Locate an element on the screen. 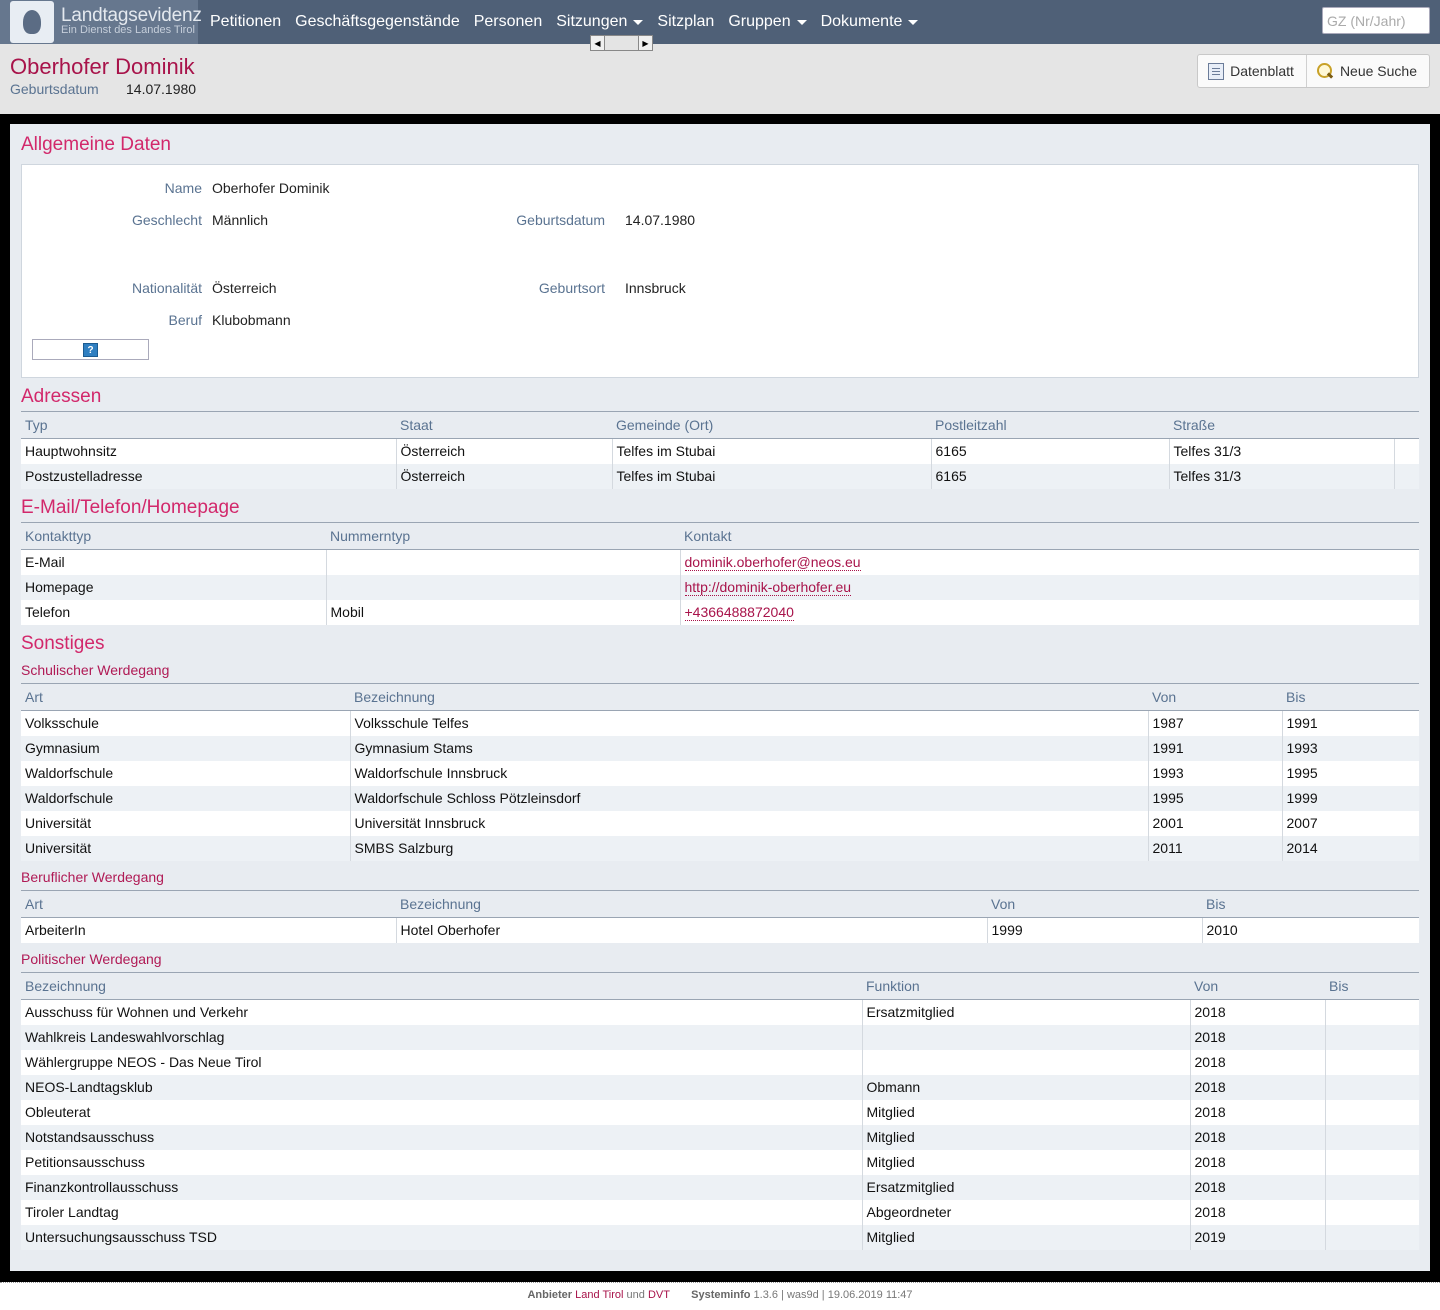 This screenshot has height=1310, width=1440. nav-item-gruppen: Gruppen is located at coordinates (767, 22).